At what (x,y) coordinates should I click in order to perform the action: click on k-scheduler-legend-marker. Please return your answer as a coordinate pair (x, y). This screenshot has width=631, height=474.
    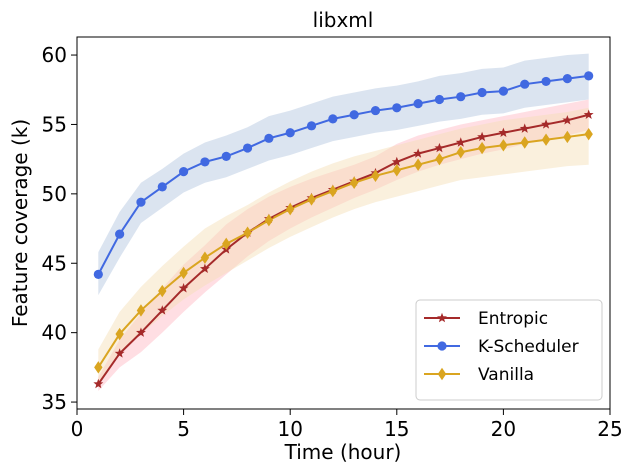
    Looking at the image, I should click on (442, 346).